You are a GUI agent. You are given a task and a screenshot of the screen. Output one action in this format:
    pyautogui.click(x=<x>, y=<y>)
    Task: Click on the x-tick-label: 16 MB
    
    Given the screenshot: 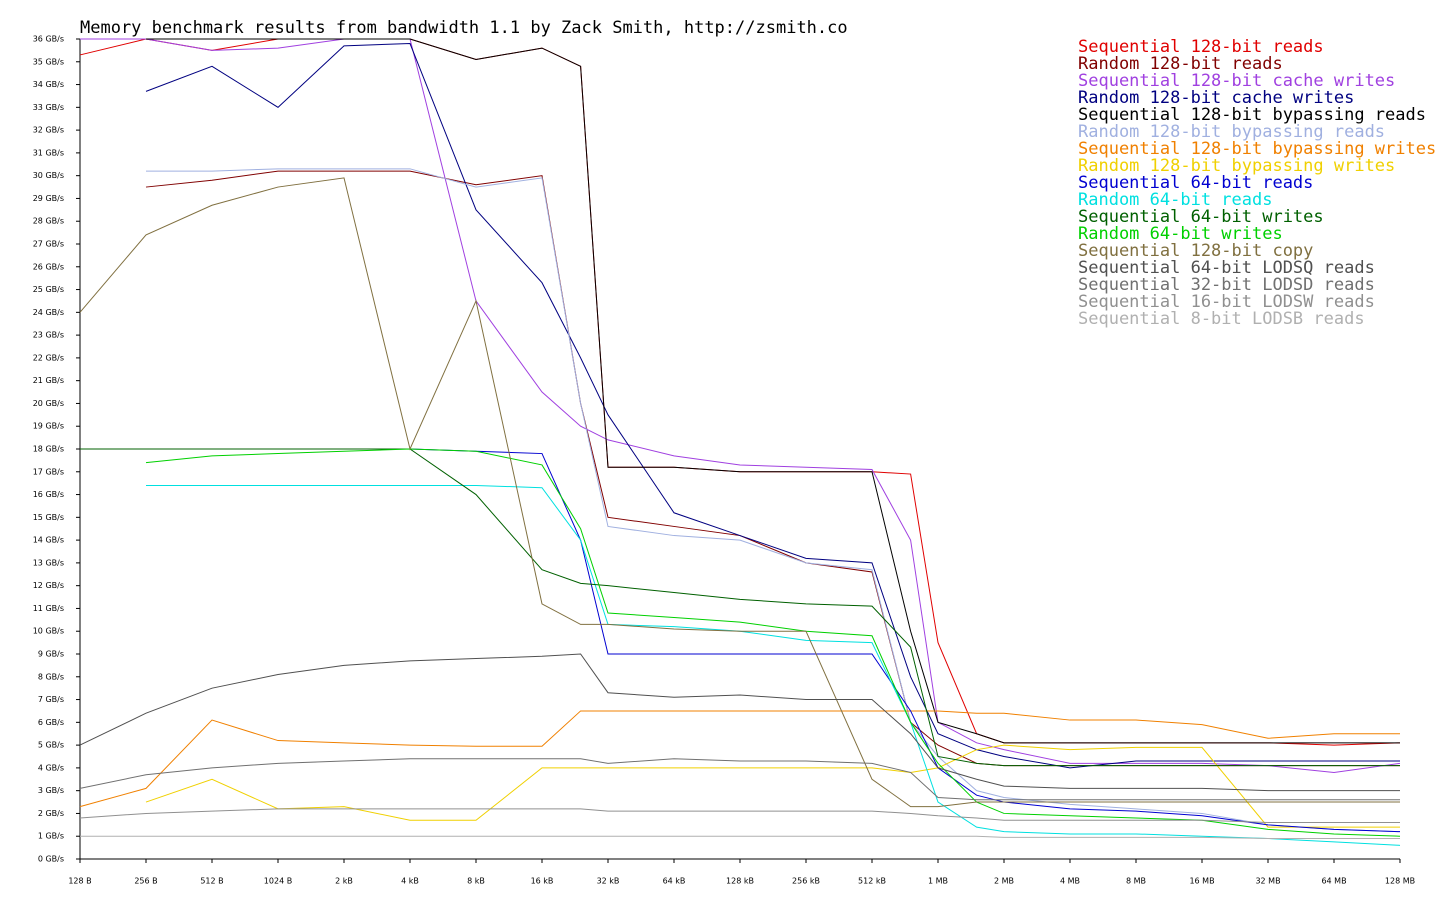 What is the action you would take?
    pyautogui.click(x=1201, y=881)
    